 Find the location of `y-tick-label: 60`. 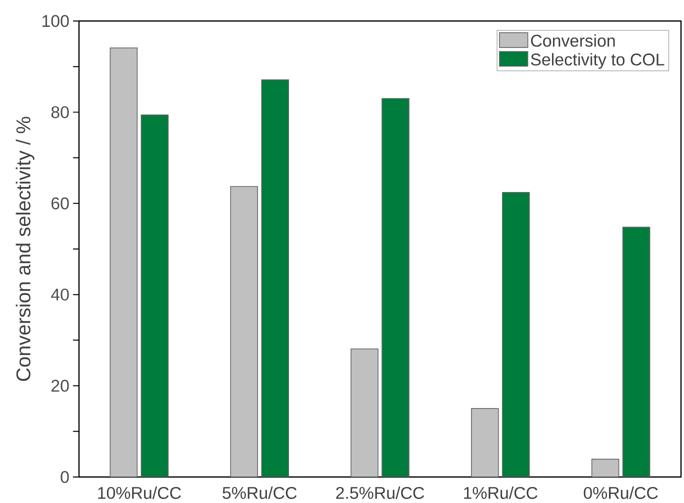

y-tick-label: 60 is located at coordinates (60, 203).